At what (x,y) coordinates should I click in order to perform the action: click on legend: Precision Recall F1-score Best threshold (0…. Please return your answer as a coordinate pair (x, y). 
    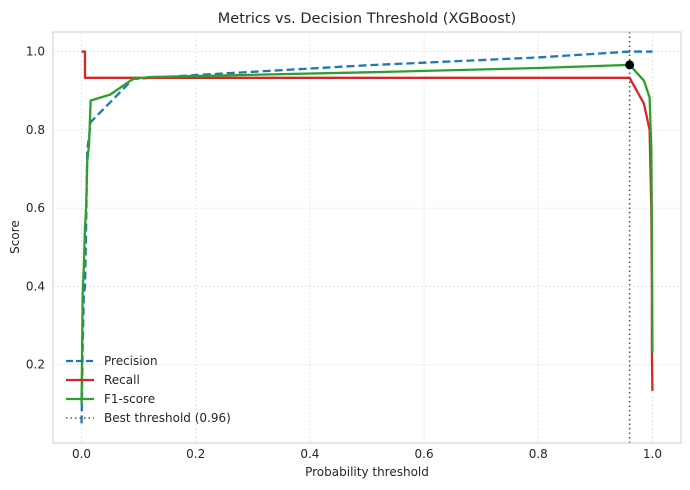
    Looking at the image, I should click on (148, 389).